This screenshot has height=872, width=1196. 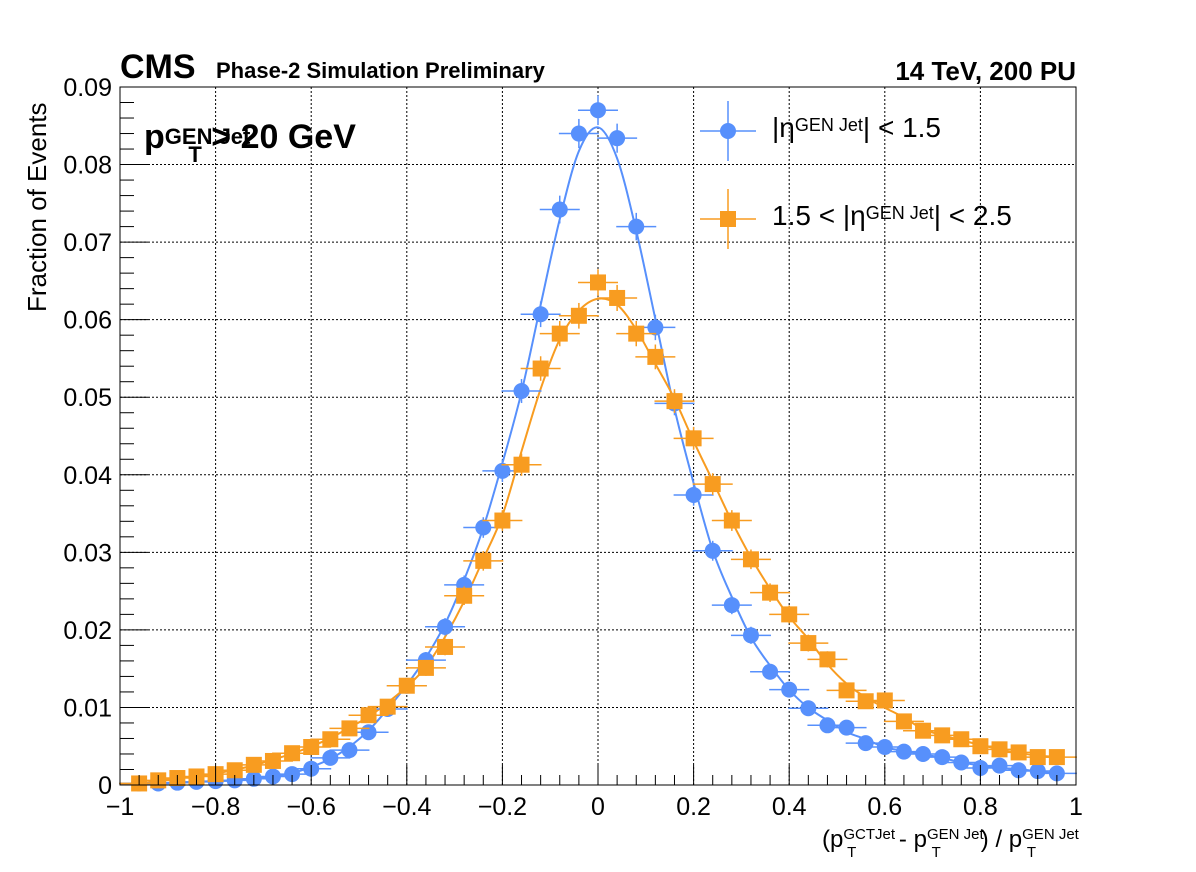 I want to click on x-tick-label: 1, so click(x=1076, y=807).